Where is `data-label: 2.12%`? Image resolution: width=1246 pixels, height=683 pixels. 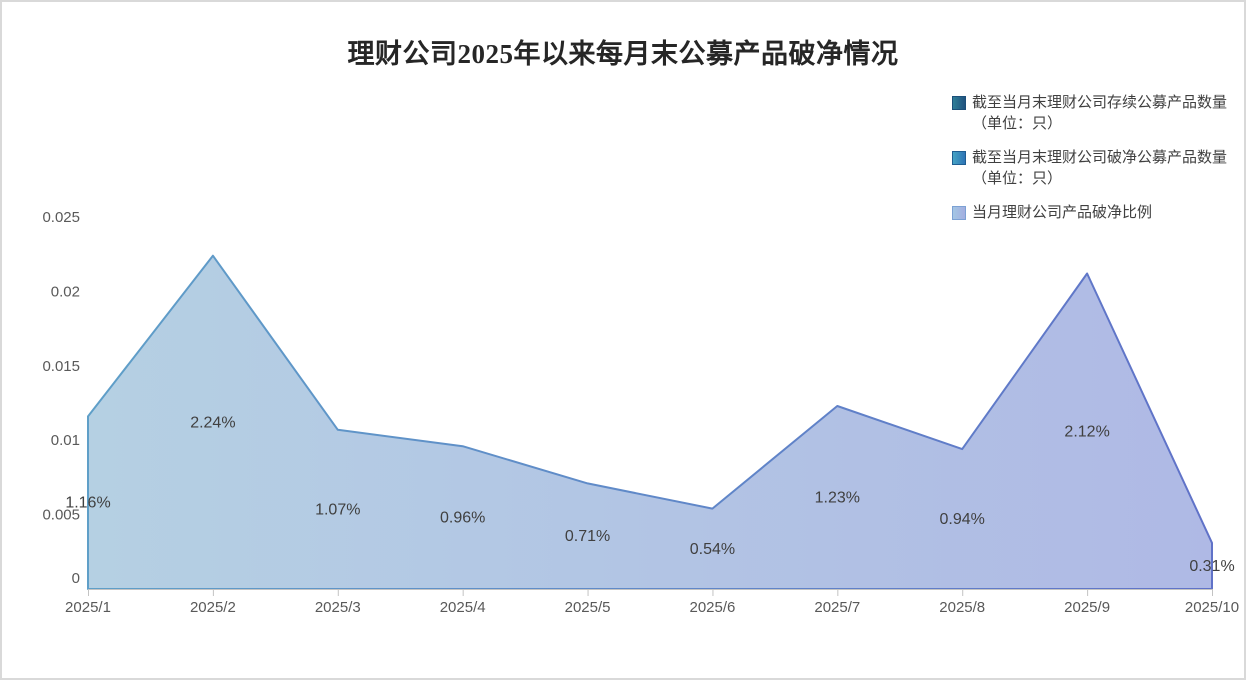
data-label: 2.12% is located at coordinates (1086, 431).